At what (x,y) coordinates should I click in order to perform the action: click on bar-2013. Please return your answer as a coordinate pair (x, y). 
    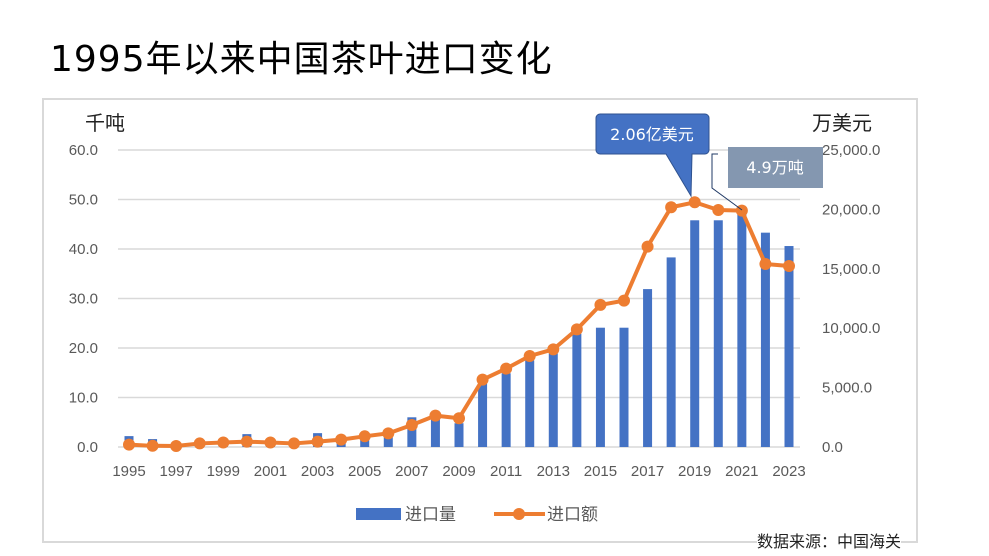
    Looking at the image, I should click on (553, 400).